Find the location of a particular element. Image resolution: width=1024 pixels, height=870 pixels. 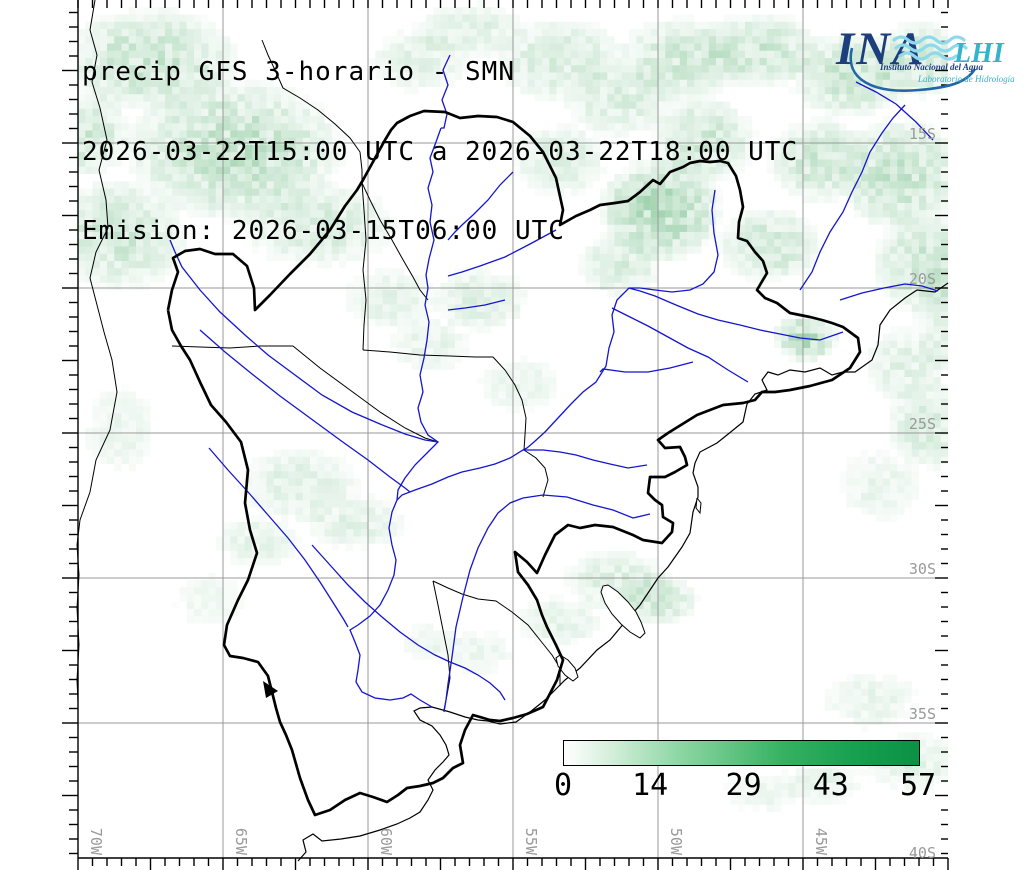

logo-subtitle-ina: Instituto Nacional del Agua is located at coordinates (931, 67).